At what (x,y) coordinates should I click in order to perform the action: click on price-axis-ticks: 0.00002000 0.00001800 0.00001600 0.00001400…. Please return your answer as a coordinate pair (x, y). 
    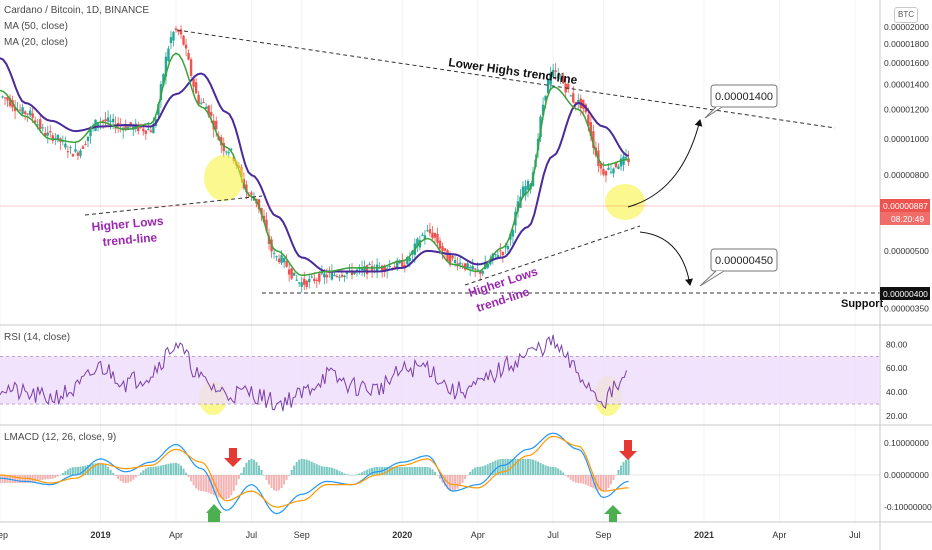
    Looking at the image, I should click on (906, 167).